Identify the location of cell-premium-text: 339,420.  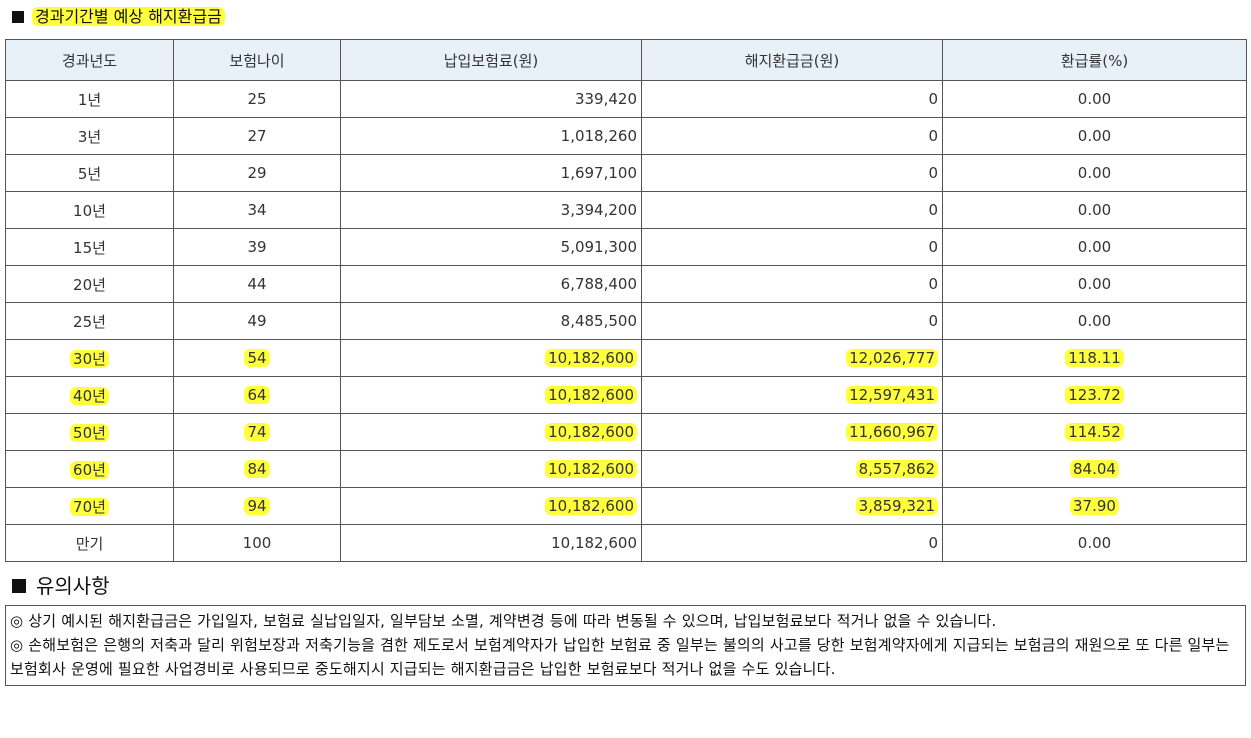
(605, 99).